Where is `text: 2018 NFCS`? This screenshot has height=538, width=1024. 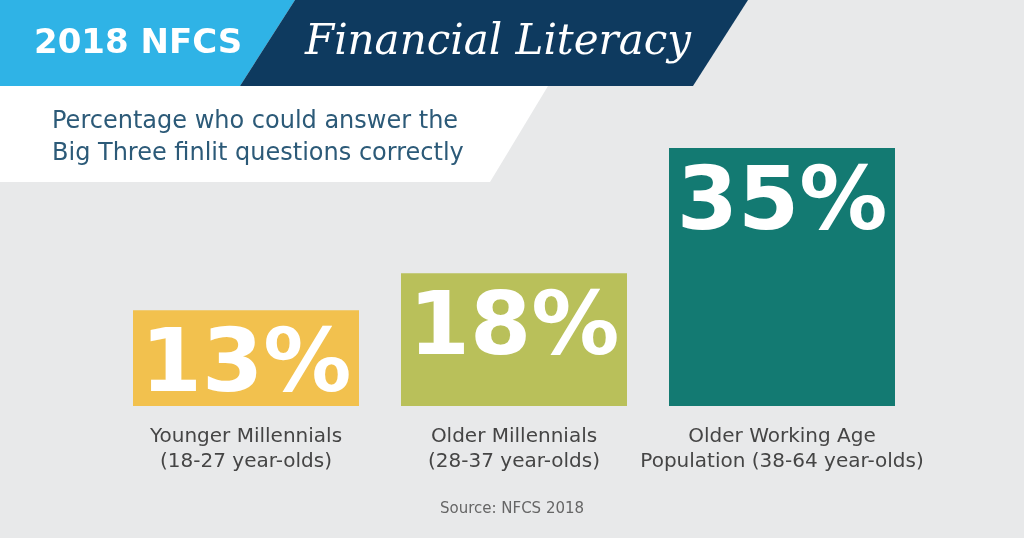
text: 2018 NFCS is located at coordinates (138, 41).